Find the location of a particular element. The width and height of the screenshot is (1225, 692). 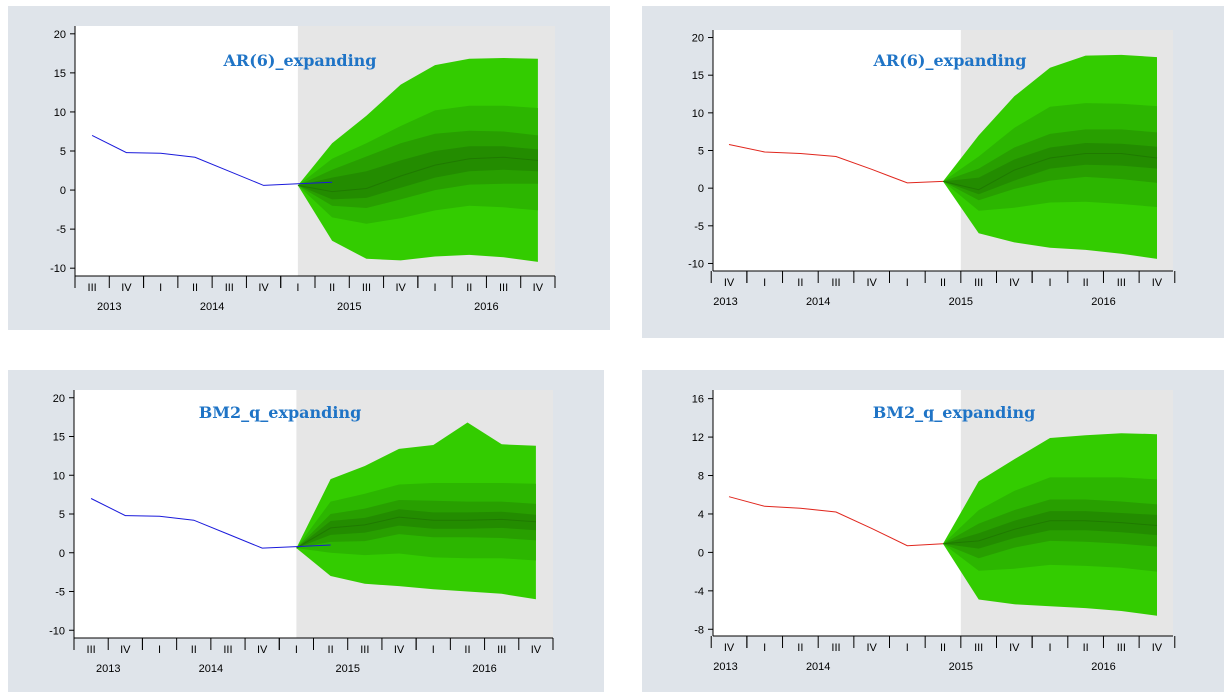

chart1-y-tick-label: 20 is located at coordinates (60, 35).